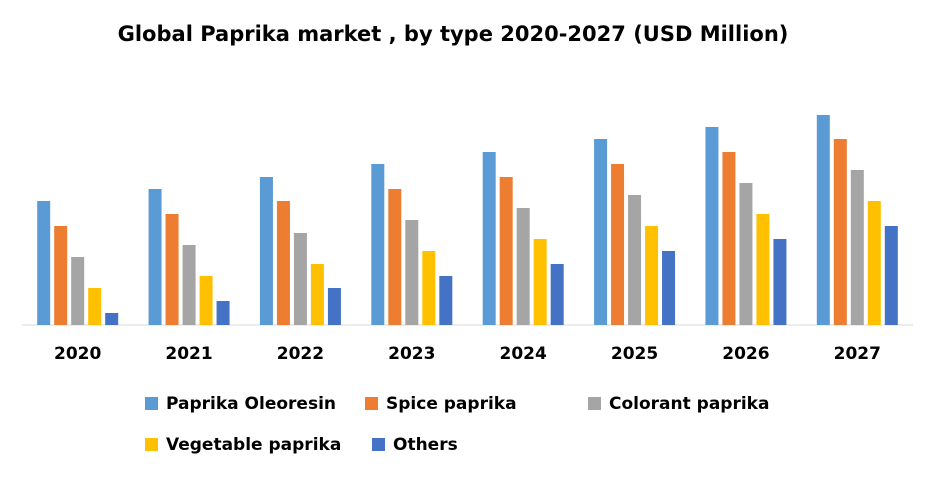 Image resolution: width=936 pixels, height=477 pixels. What do you see at coordinates (857, 354) in the screenshot?
I see `x-tick-label: 2027` at bounding box center [857, 354].